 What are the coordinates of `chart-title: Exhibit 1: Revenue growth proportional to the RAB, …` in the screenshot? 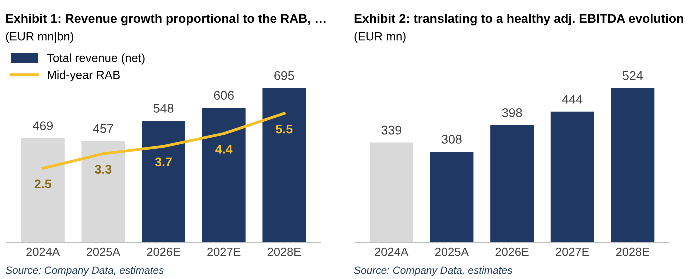 It's located at (166, 20).